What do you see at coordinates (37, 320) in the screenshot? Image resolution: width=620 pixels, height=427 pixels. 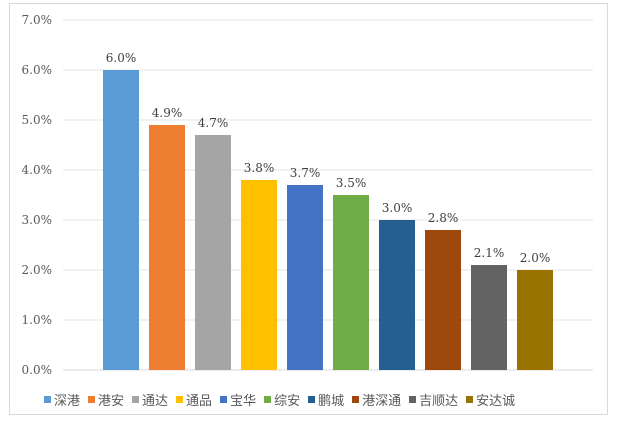 I see `y-tick-label: 1.0%` at bounding box center [37, 320].